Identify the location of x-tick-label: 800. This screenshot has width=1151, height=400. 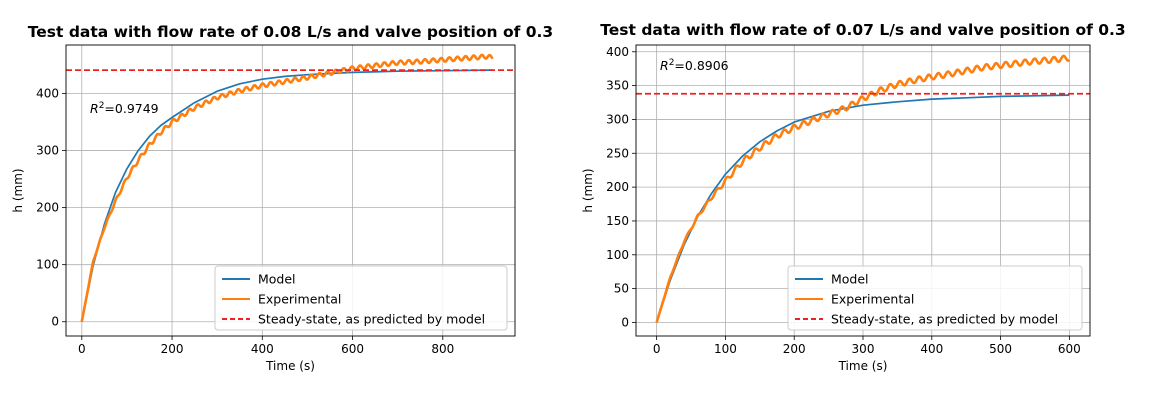
(442, 349).